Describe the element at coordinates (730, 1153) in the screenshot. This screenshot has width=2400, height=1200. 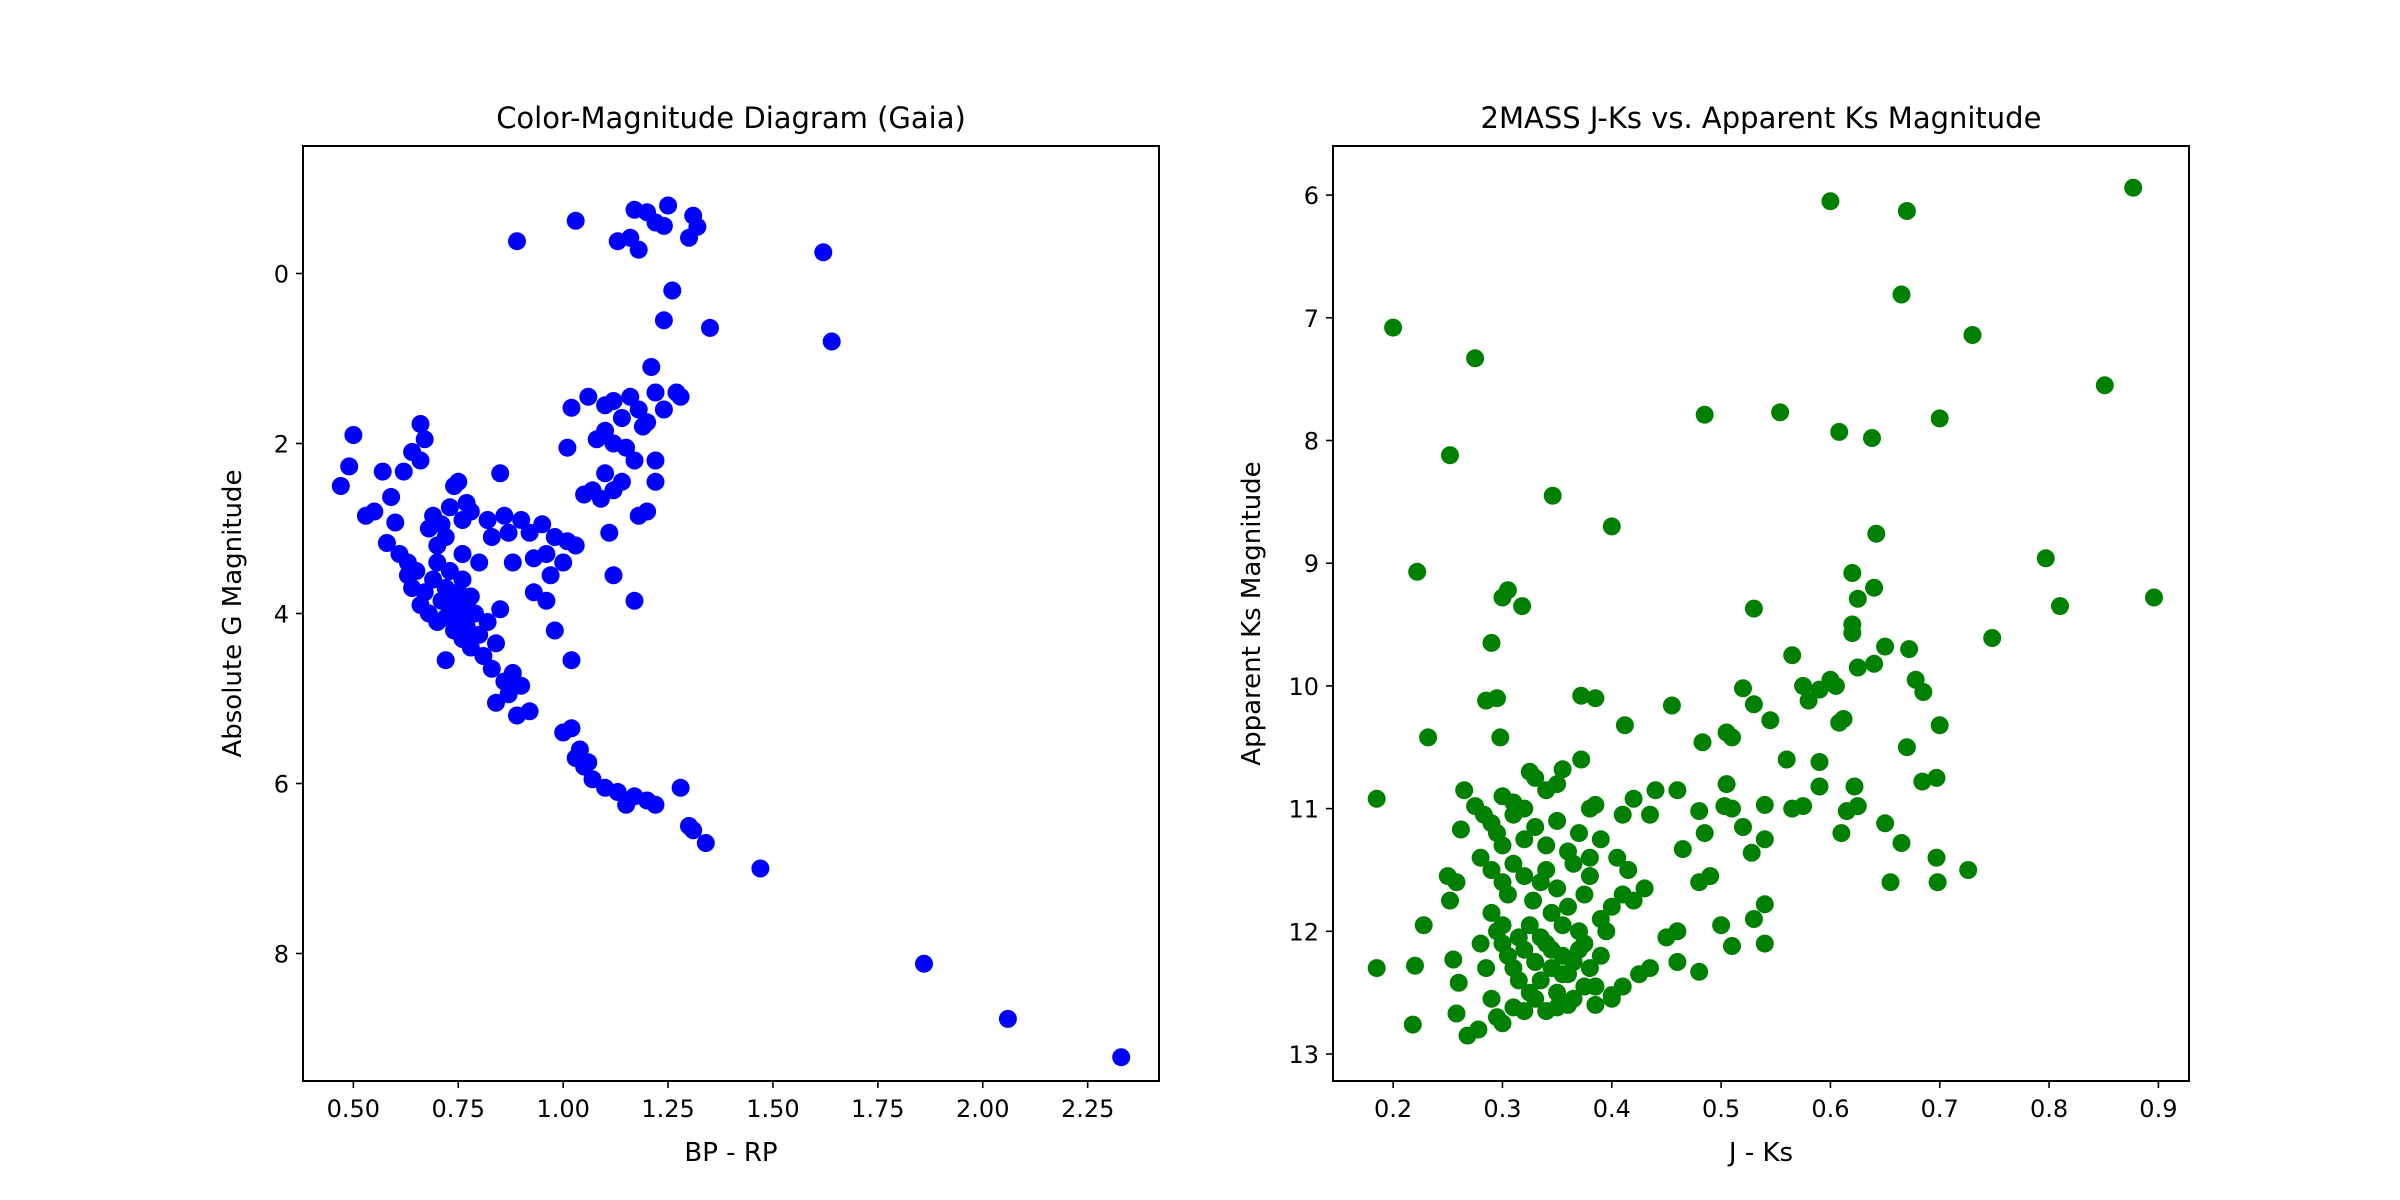
I see `x-axis-label: BP - RP` at that location.